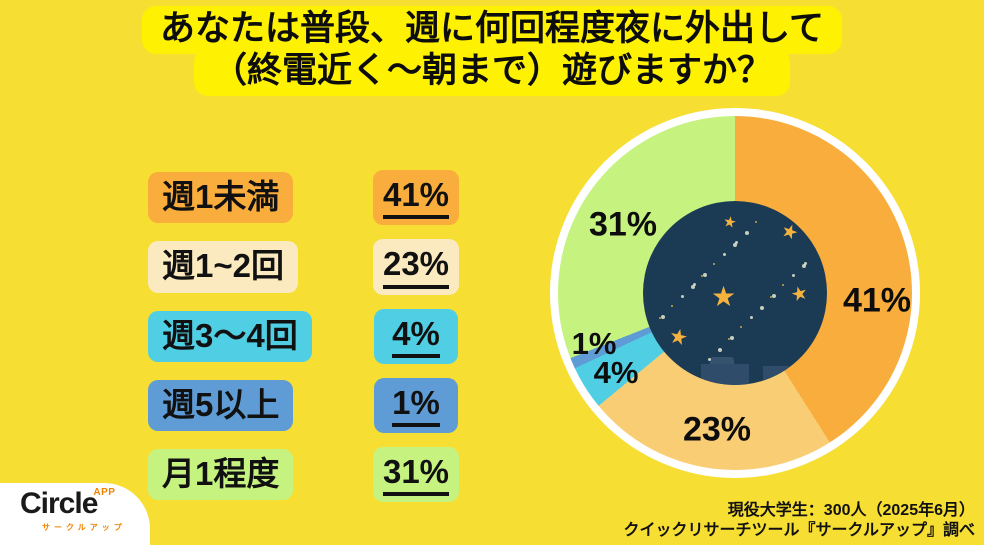 Image resolution: width=984 pixels, height=545 pixels. Describe the element at coordinates (416, 405) in the screenshot. I see `legend-value: 1%` at that location.